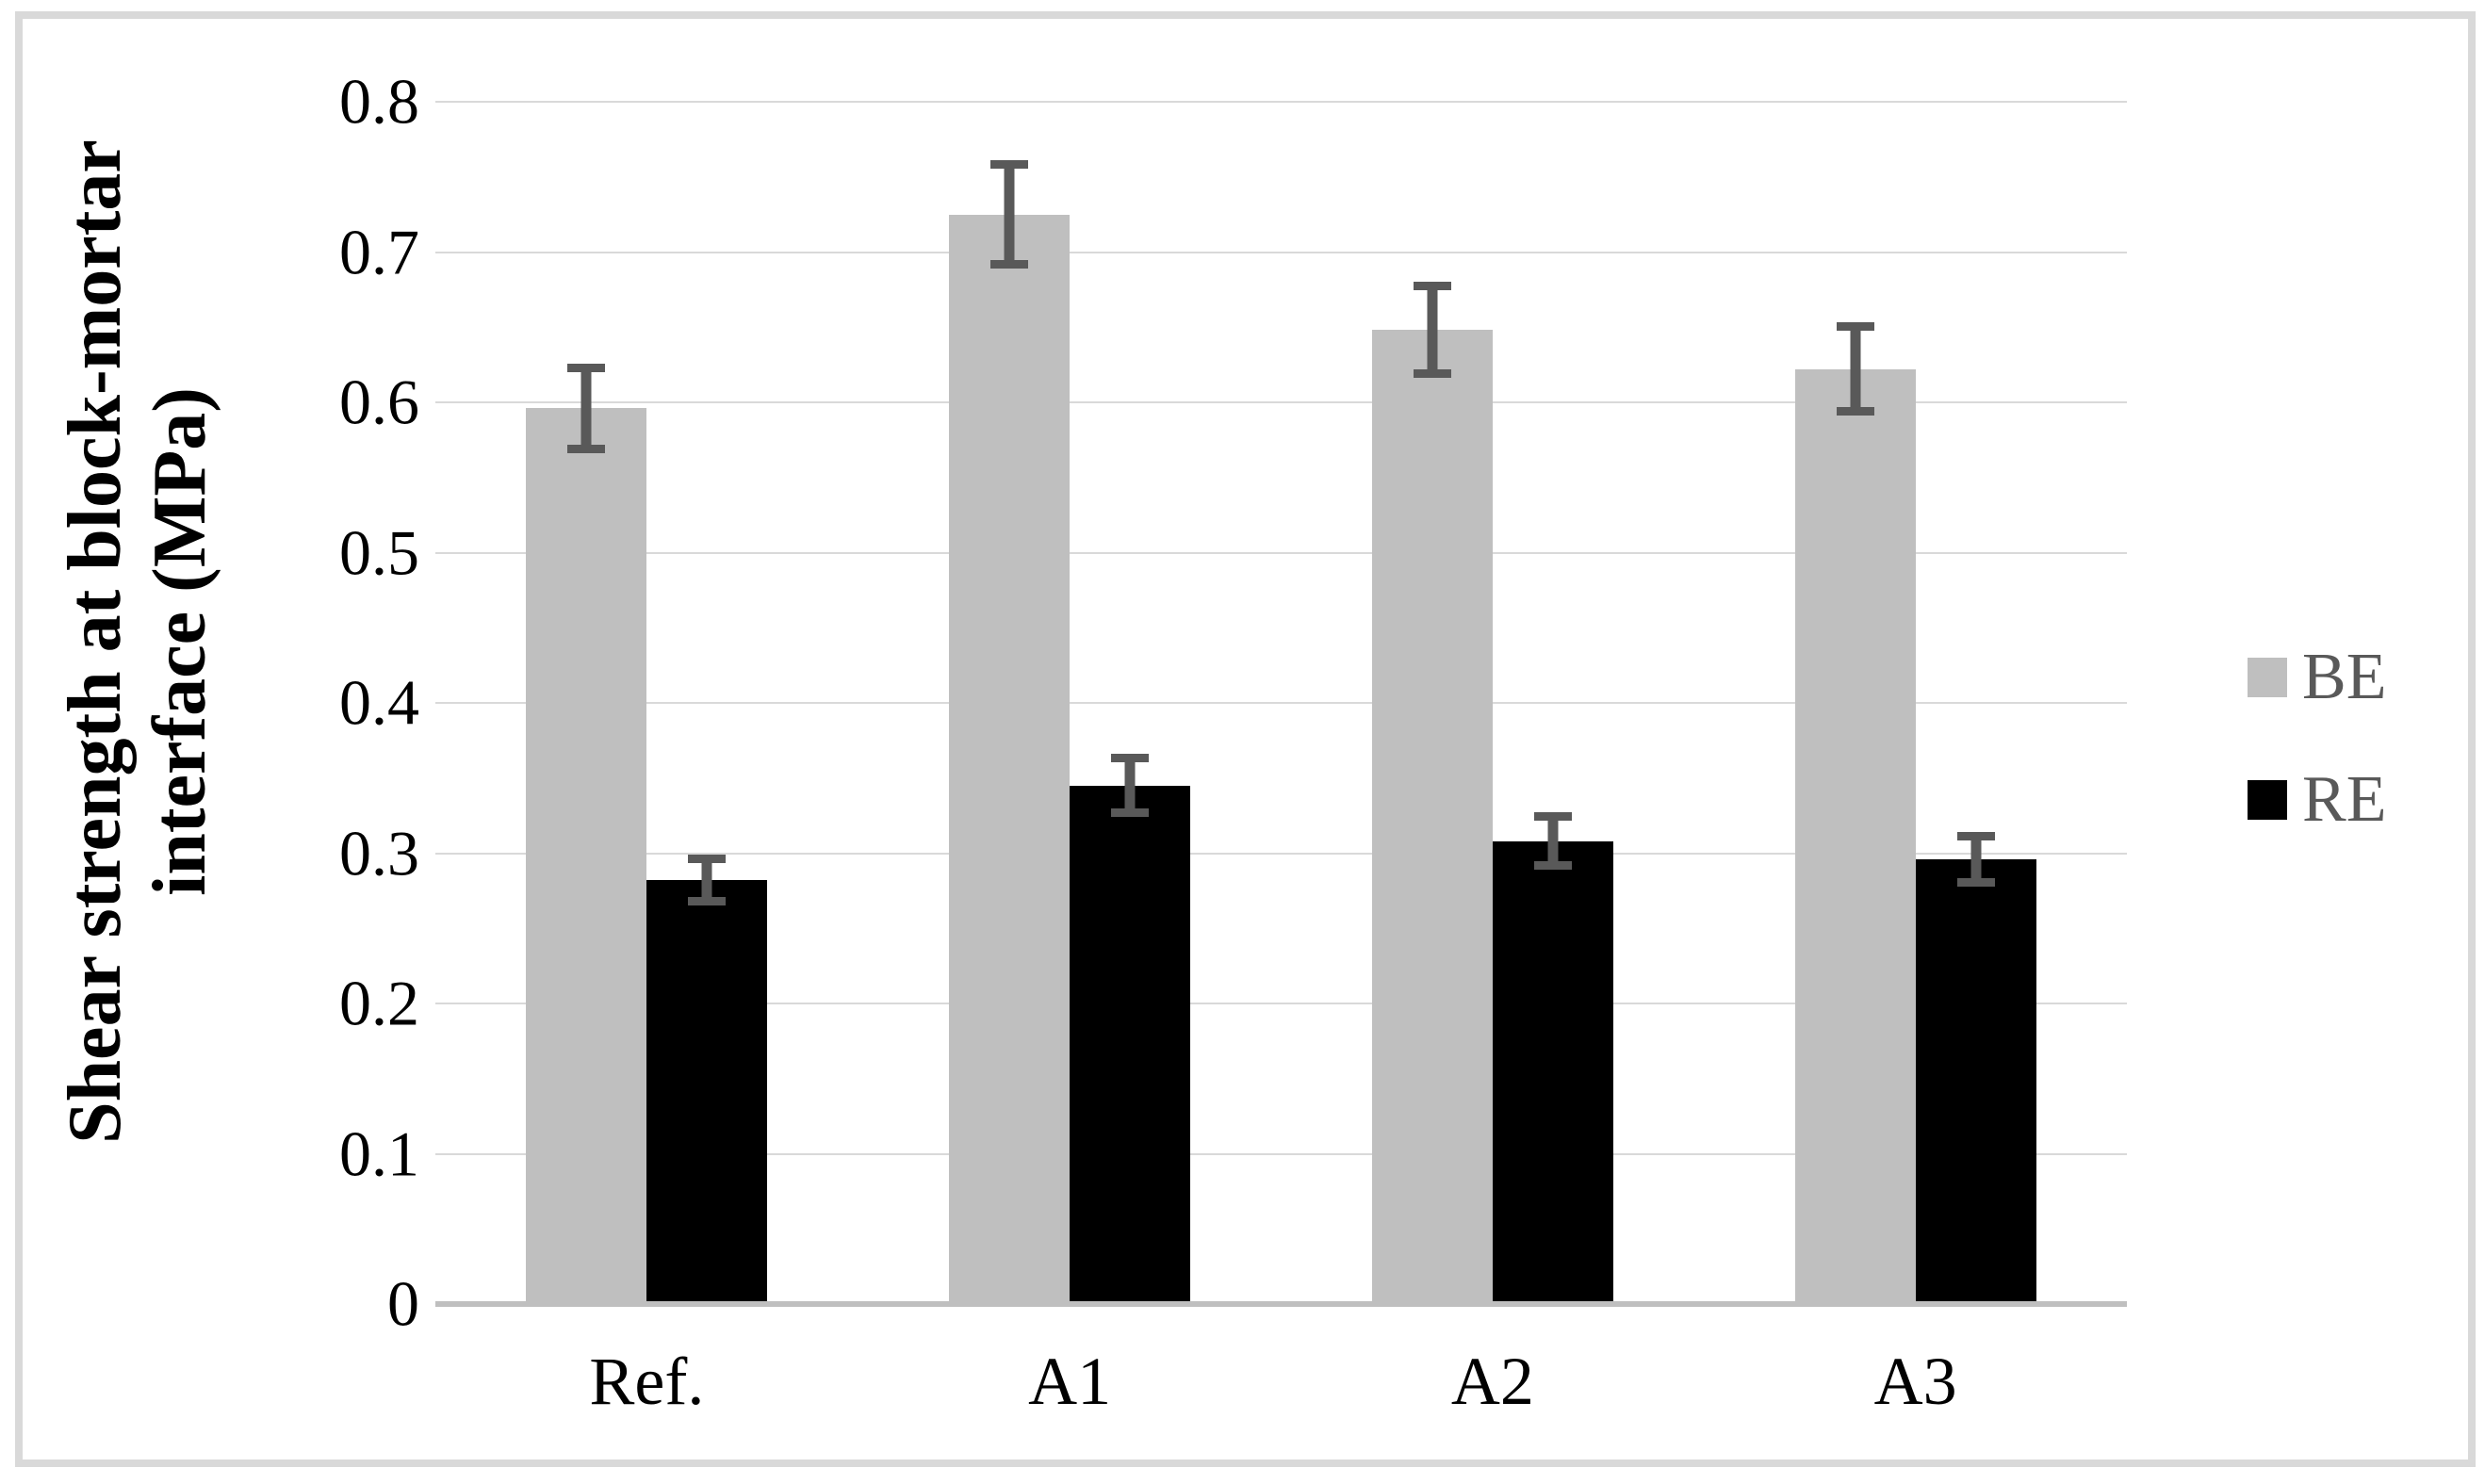 This screenshot has height=1484, width=2485. Describe the element at coordinates (1976, 1081) in the screenshot. I see `bar-re-a3` at that location.